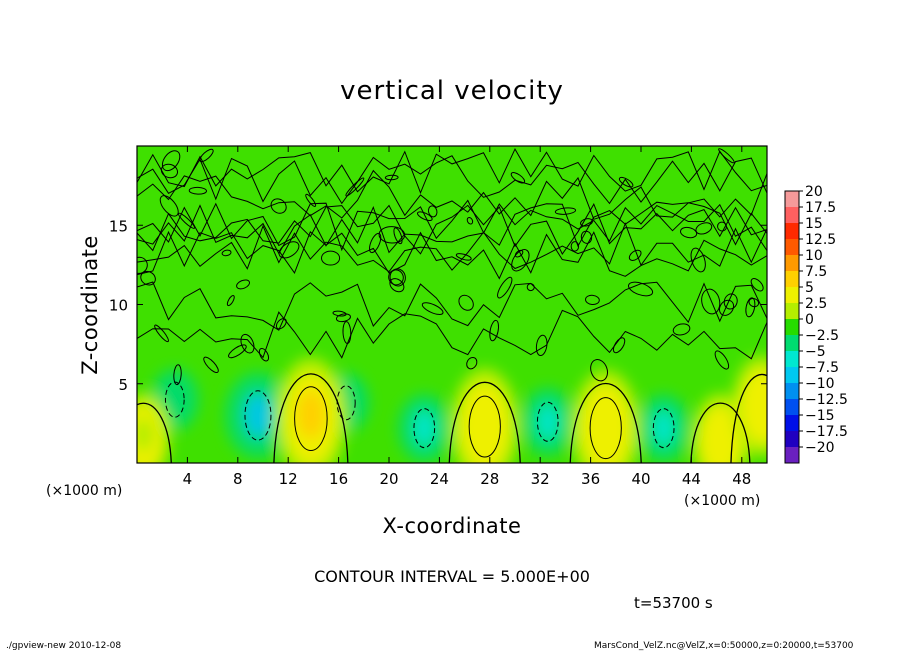 This screenshot has width=904, height=654. What do you see at coordinates (815, 352) in the screenshot?
I see `colorbar-label-10: −5` at bounding box center [815, 352].